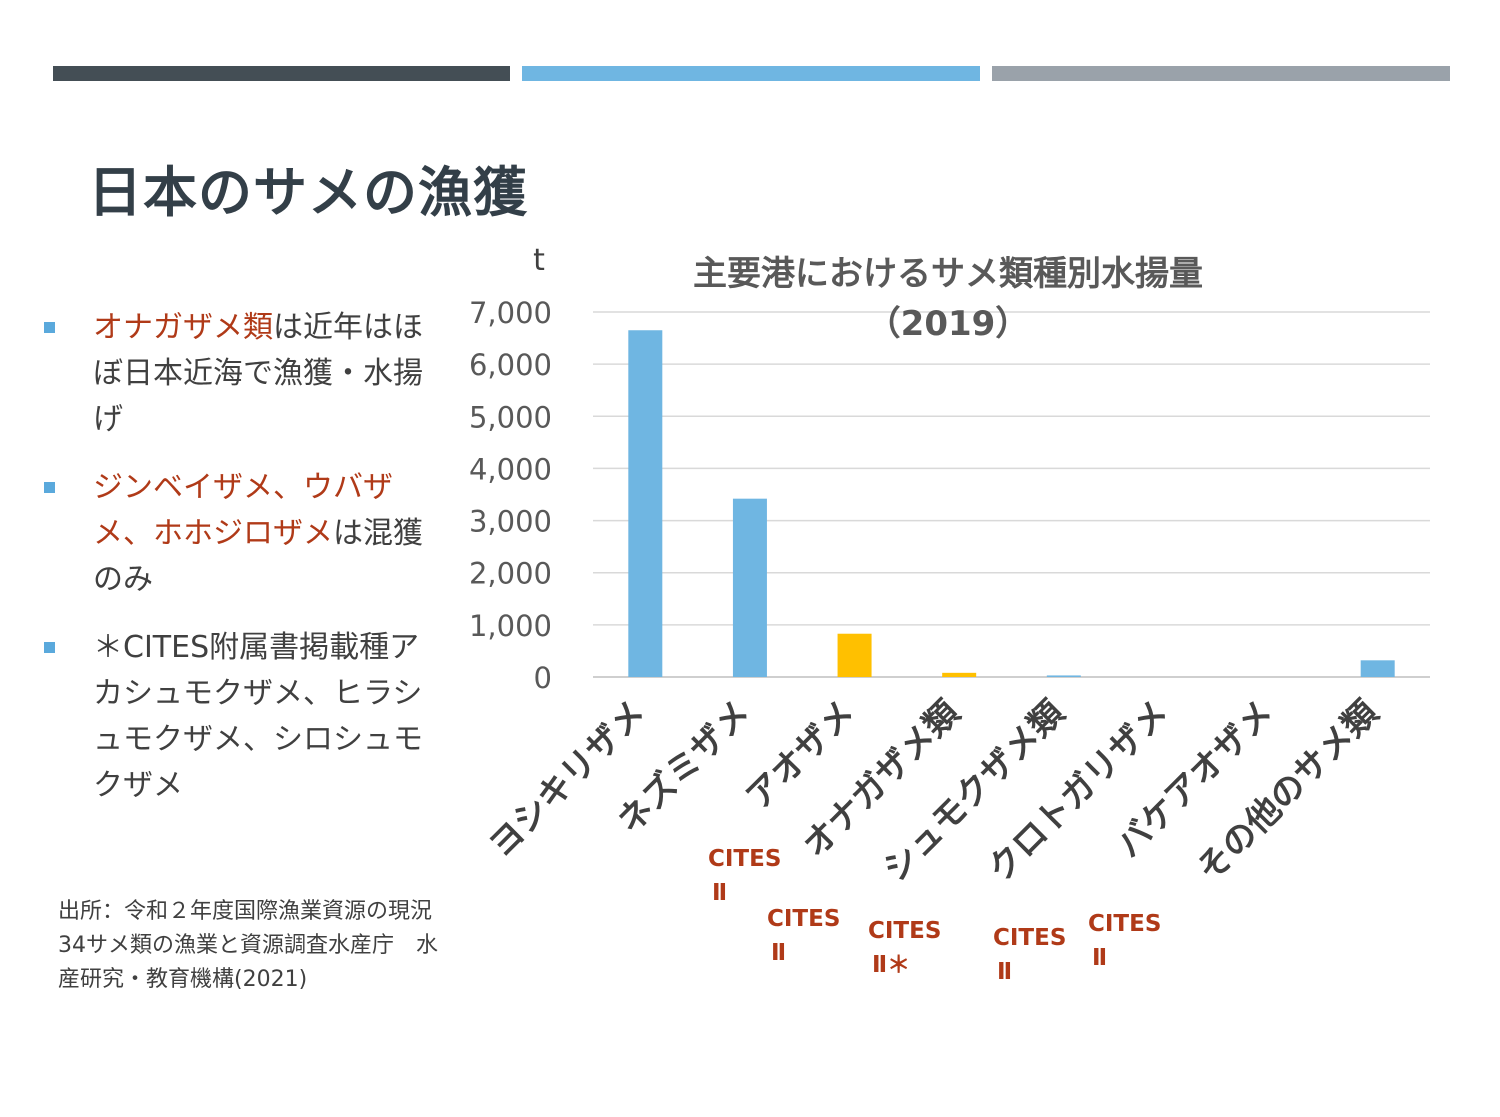 Image resolution: width=1500 pixels, height=1117 pixels. Describe the element at coordinates (539, 260) in the screenshot. I see `y-axis-label: t` at that location.